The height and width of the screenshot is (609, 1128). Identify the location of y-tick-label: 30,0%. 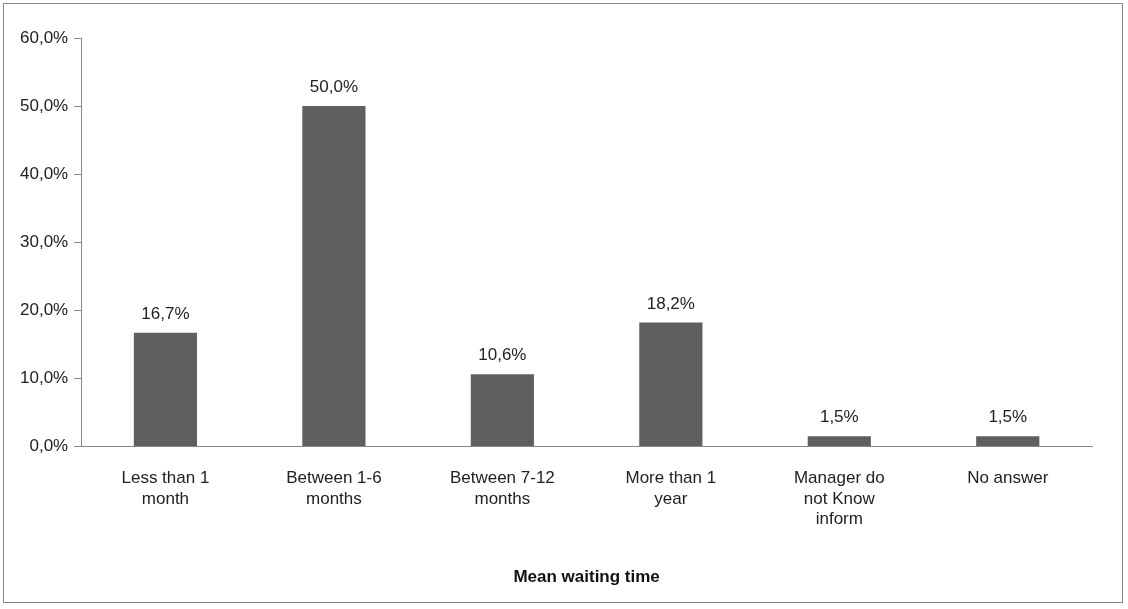
(44, 241).